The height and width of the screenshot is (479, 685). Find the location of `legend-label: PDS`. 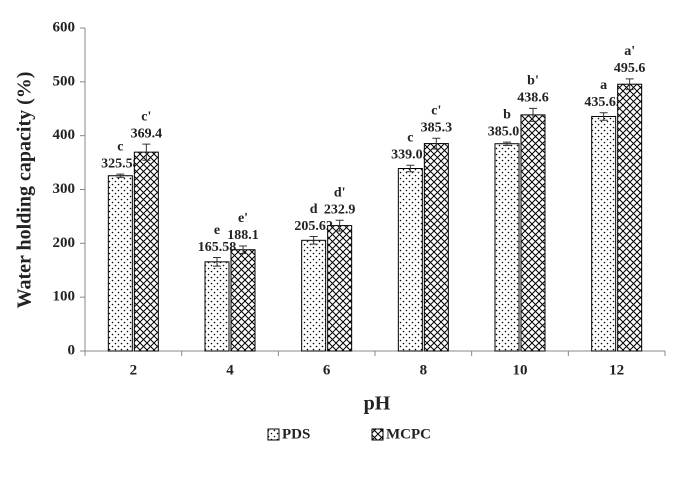

legend-label: PDS is located at coordinates (296, 434).